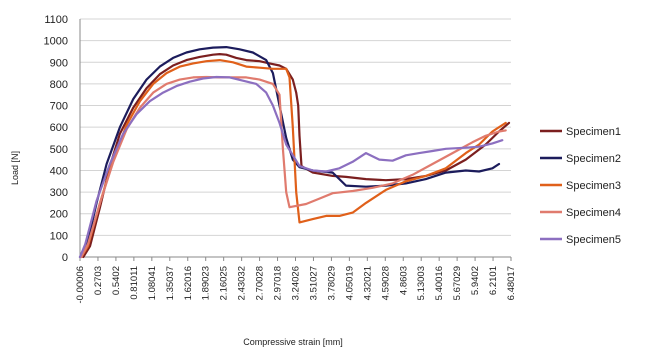 This screenshot has height=357, width=661. What do you see at coordinates (242, 283) in the screenshot?
I see `x-tick-label: 2.43032` at bounding box center [242, 283].